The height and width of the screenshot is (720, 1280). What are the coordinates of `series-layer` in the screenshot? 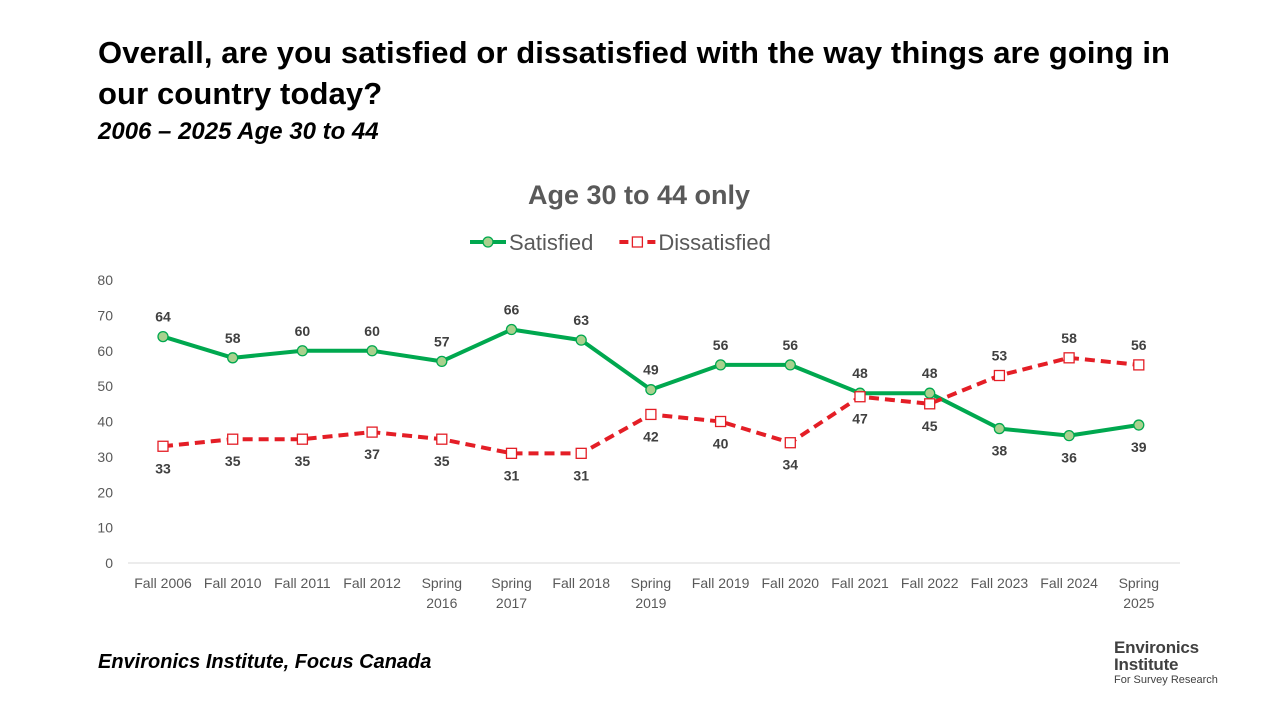 It's located at (651, 391).